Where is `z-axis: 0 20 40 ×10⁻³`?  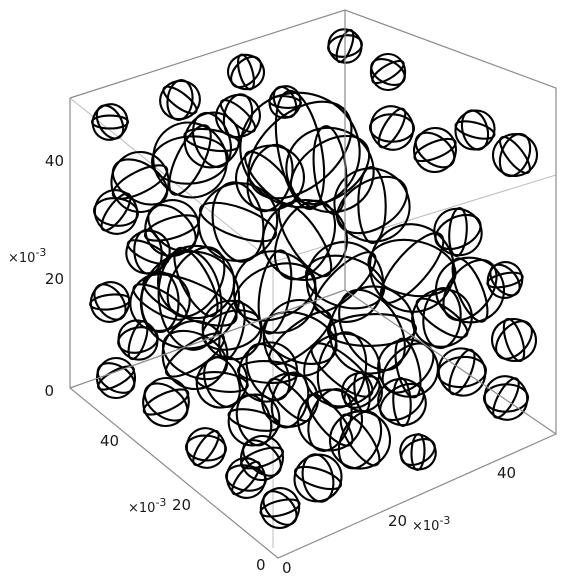 z-axis: 0 20 40 ×10⁻³ is located at coordinates (36, 276).